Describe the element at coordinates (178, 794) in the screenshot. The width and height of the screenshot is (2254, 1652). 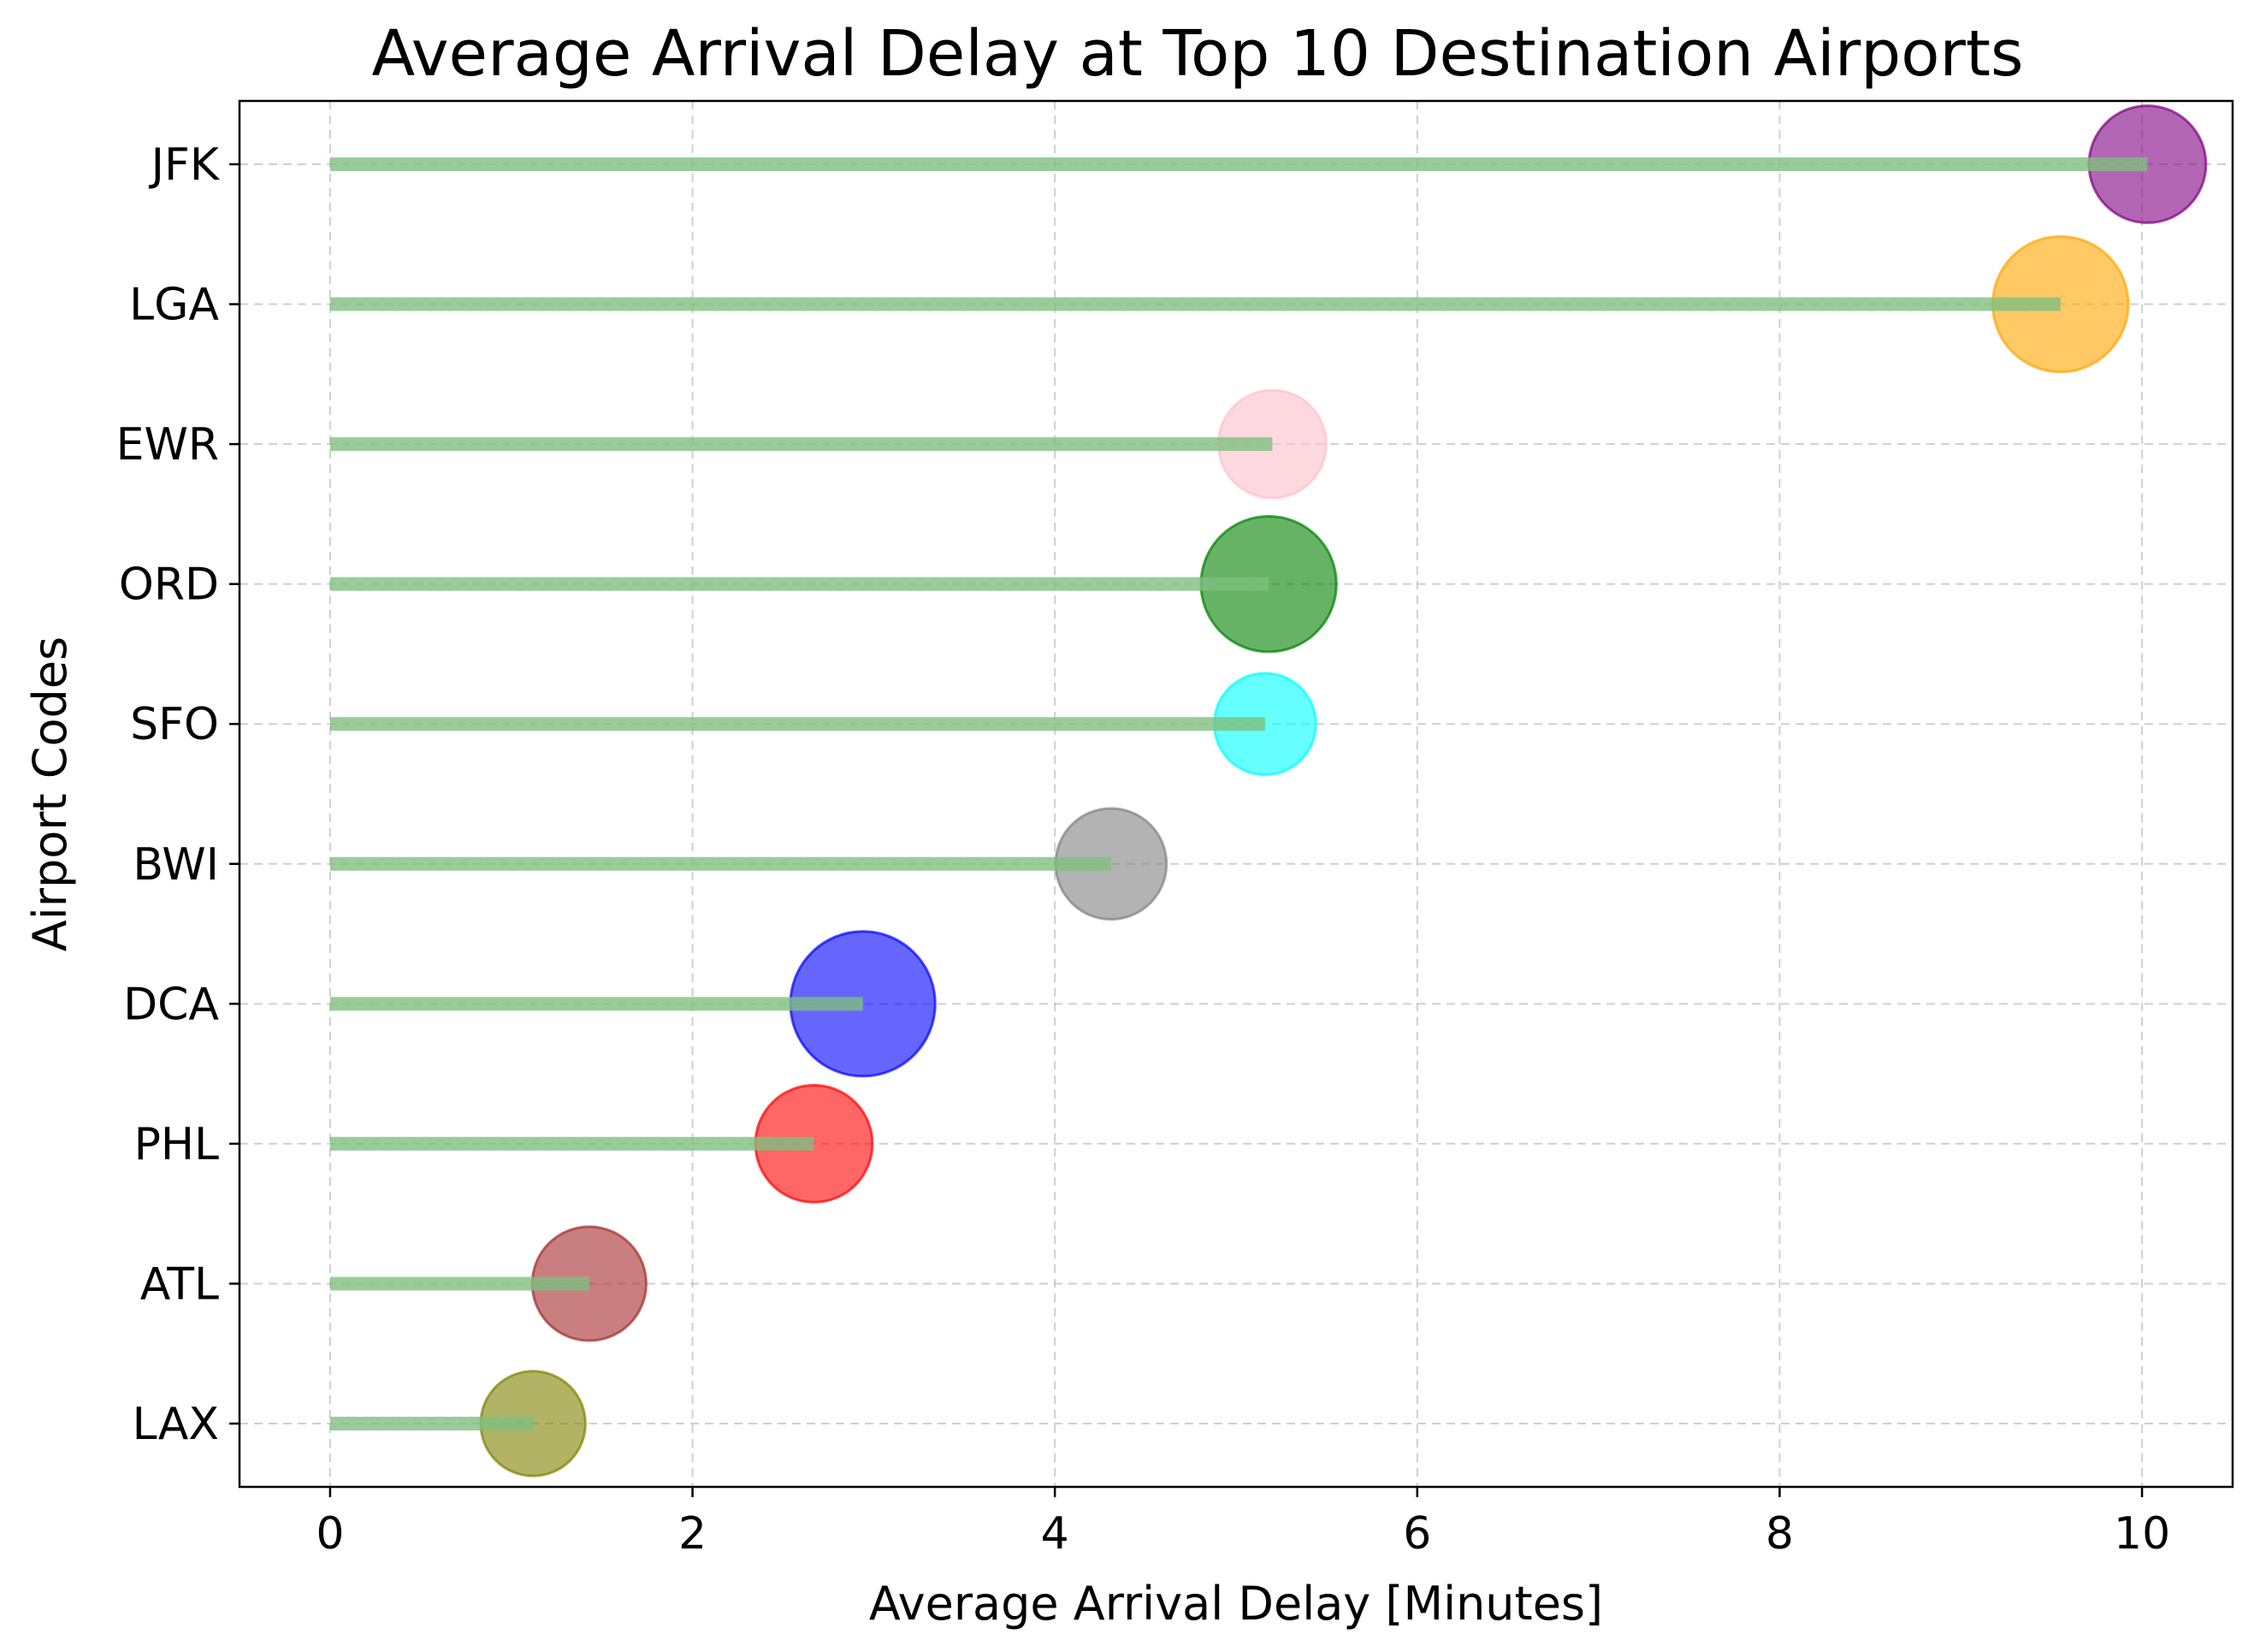
I see `y-axis: LAX ATL PHL DCA BWI SFO ORD EWR LGA JFK` at that location.